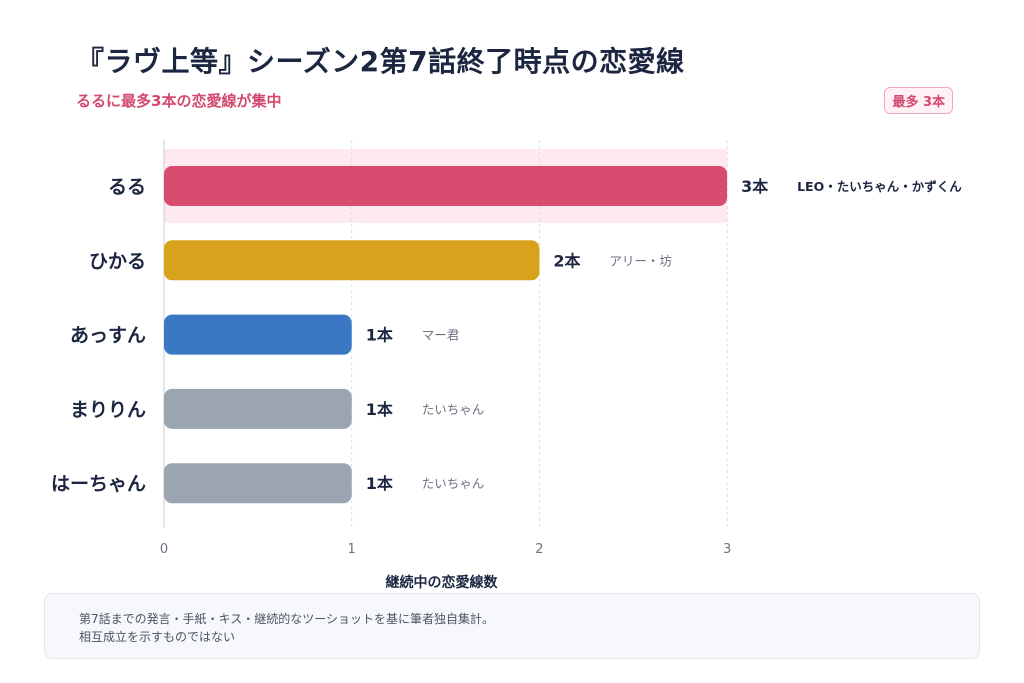 This screenshot has width=1024, height=683. Describe the element at coordinates (566, 260) in the screenshot. I see `value-label: 2本` at that location.